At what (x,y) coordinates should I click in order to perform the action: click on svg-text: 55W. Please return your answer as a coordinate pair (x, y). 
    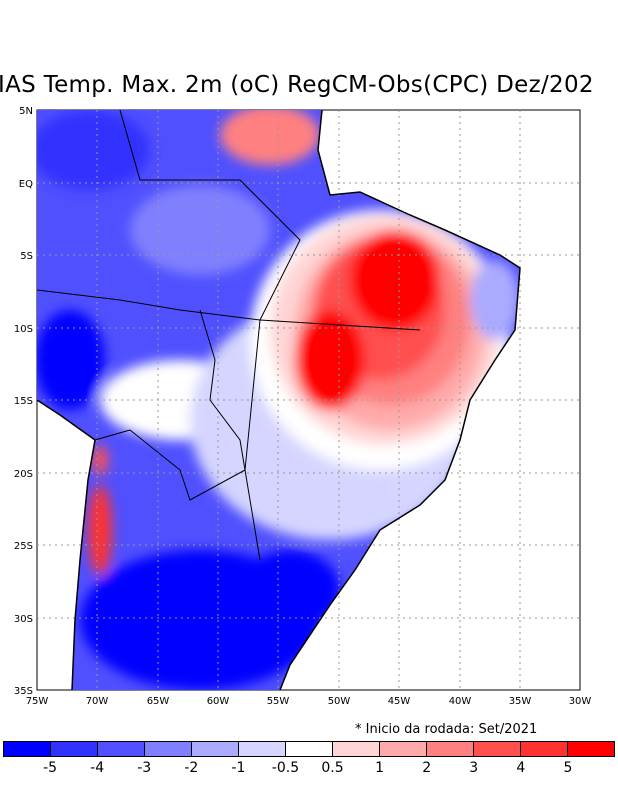
    Looking at the image, I should click on (278, 701).